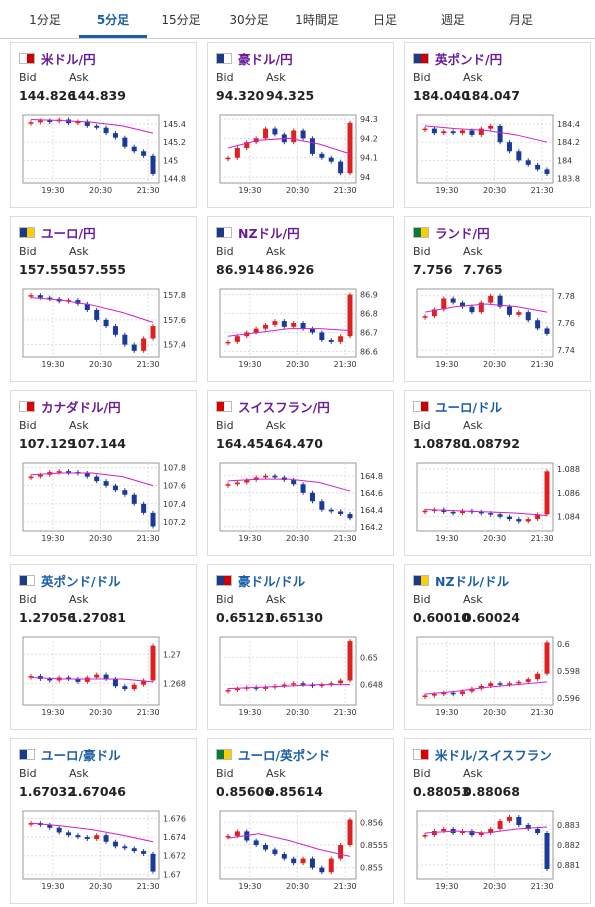 This screenshot has width=595, height=907. What do you see at coordinates (170, 160) in the screenshot?
I see `y-tick-label: 145` at bounding box center [170, 160].